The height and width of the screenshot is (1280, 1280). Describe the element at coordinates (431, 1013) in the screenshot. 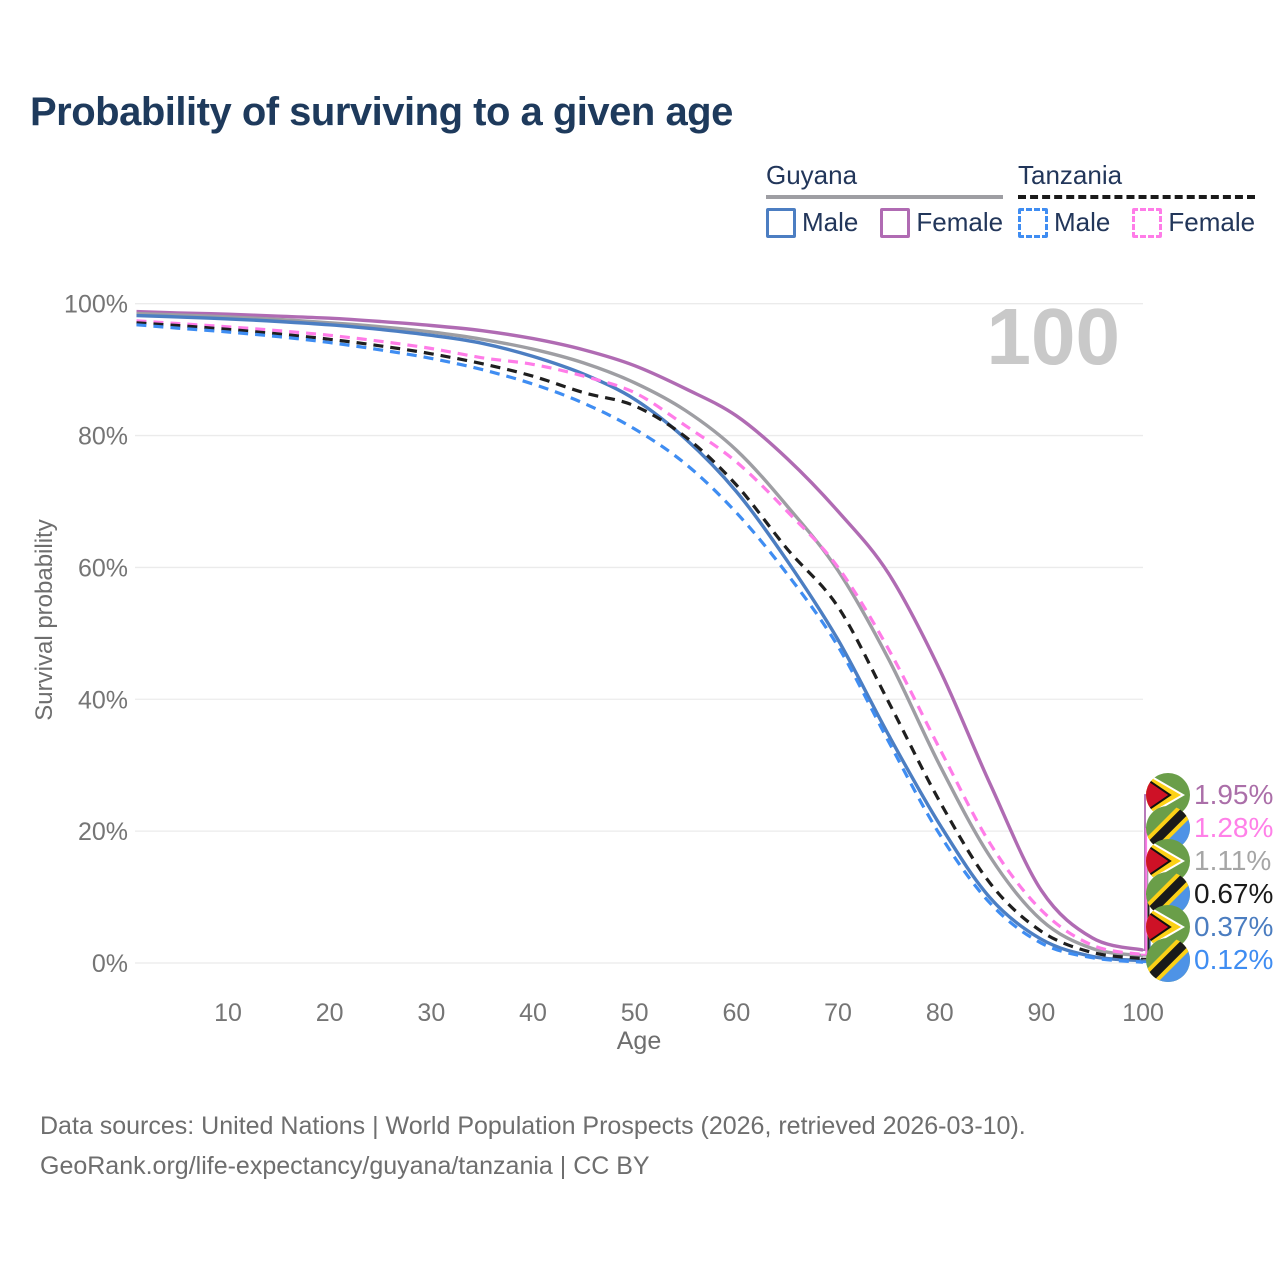

I see `x-tick-label: 30` at that location.